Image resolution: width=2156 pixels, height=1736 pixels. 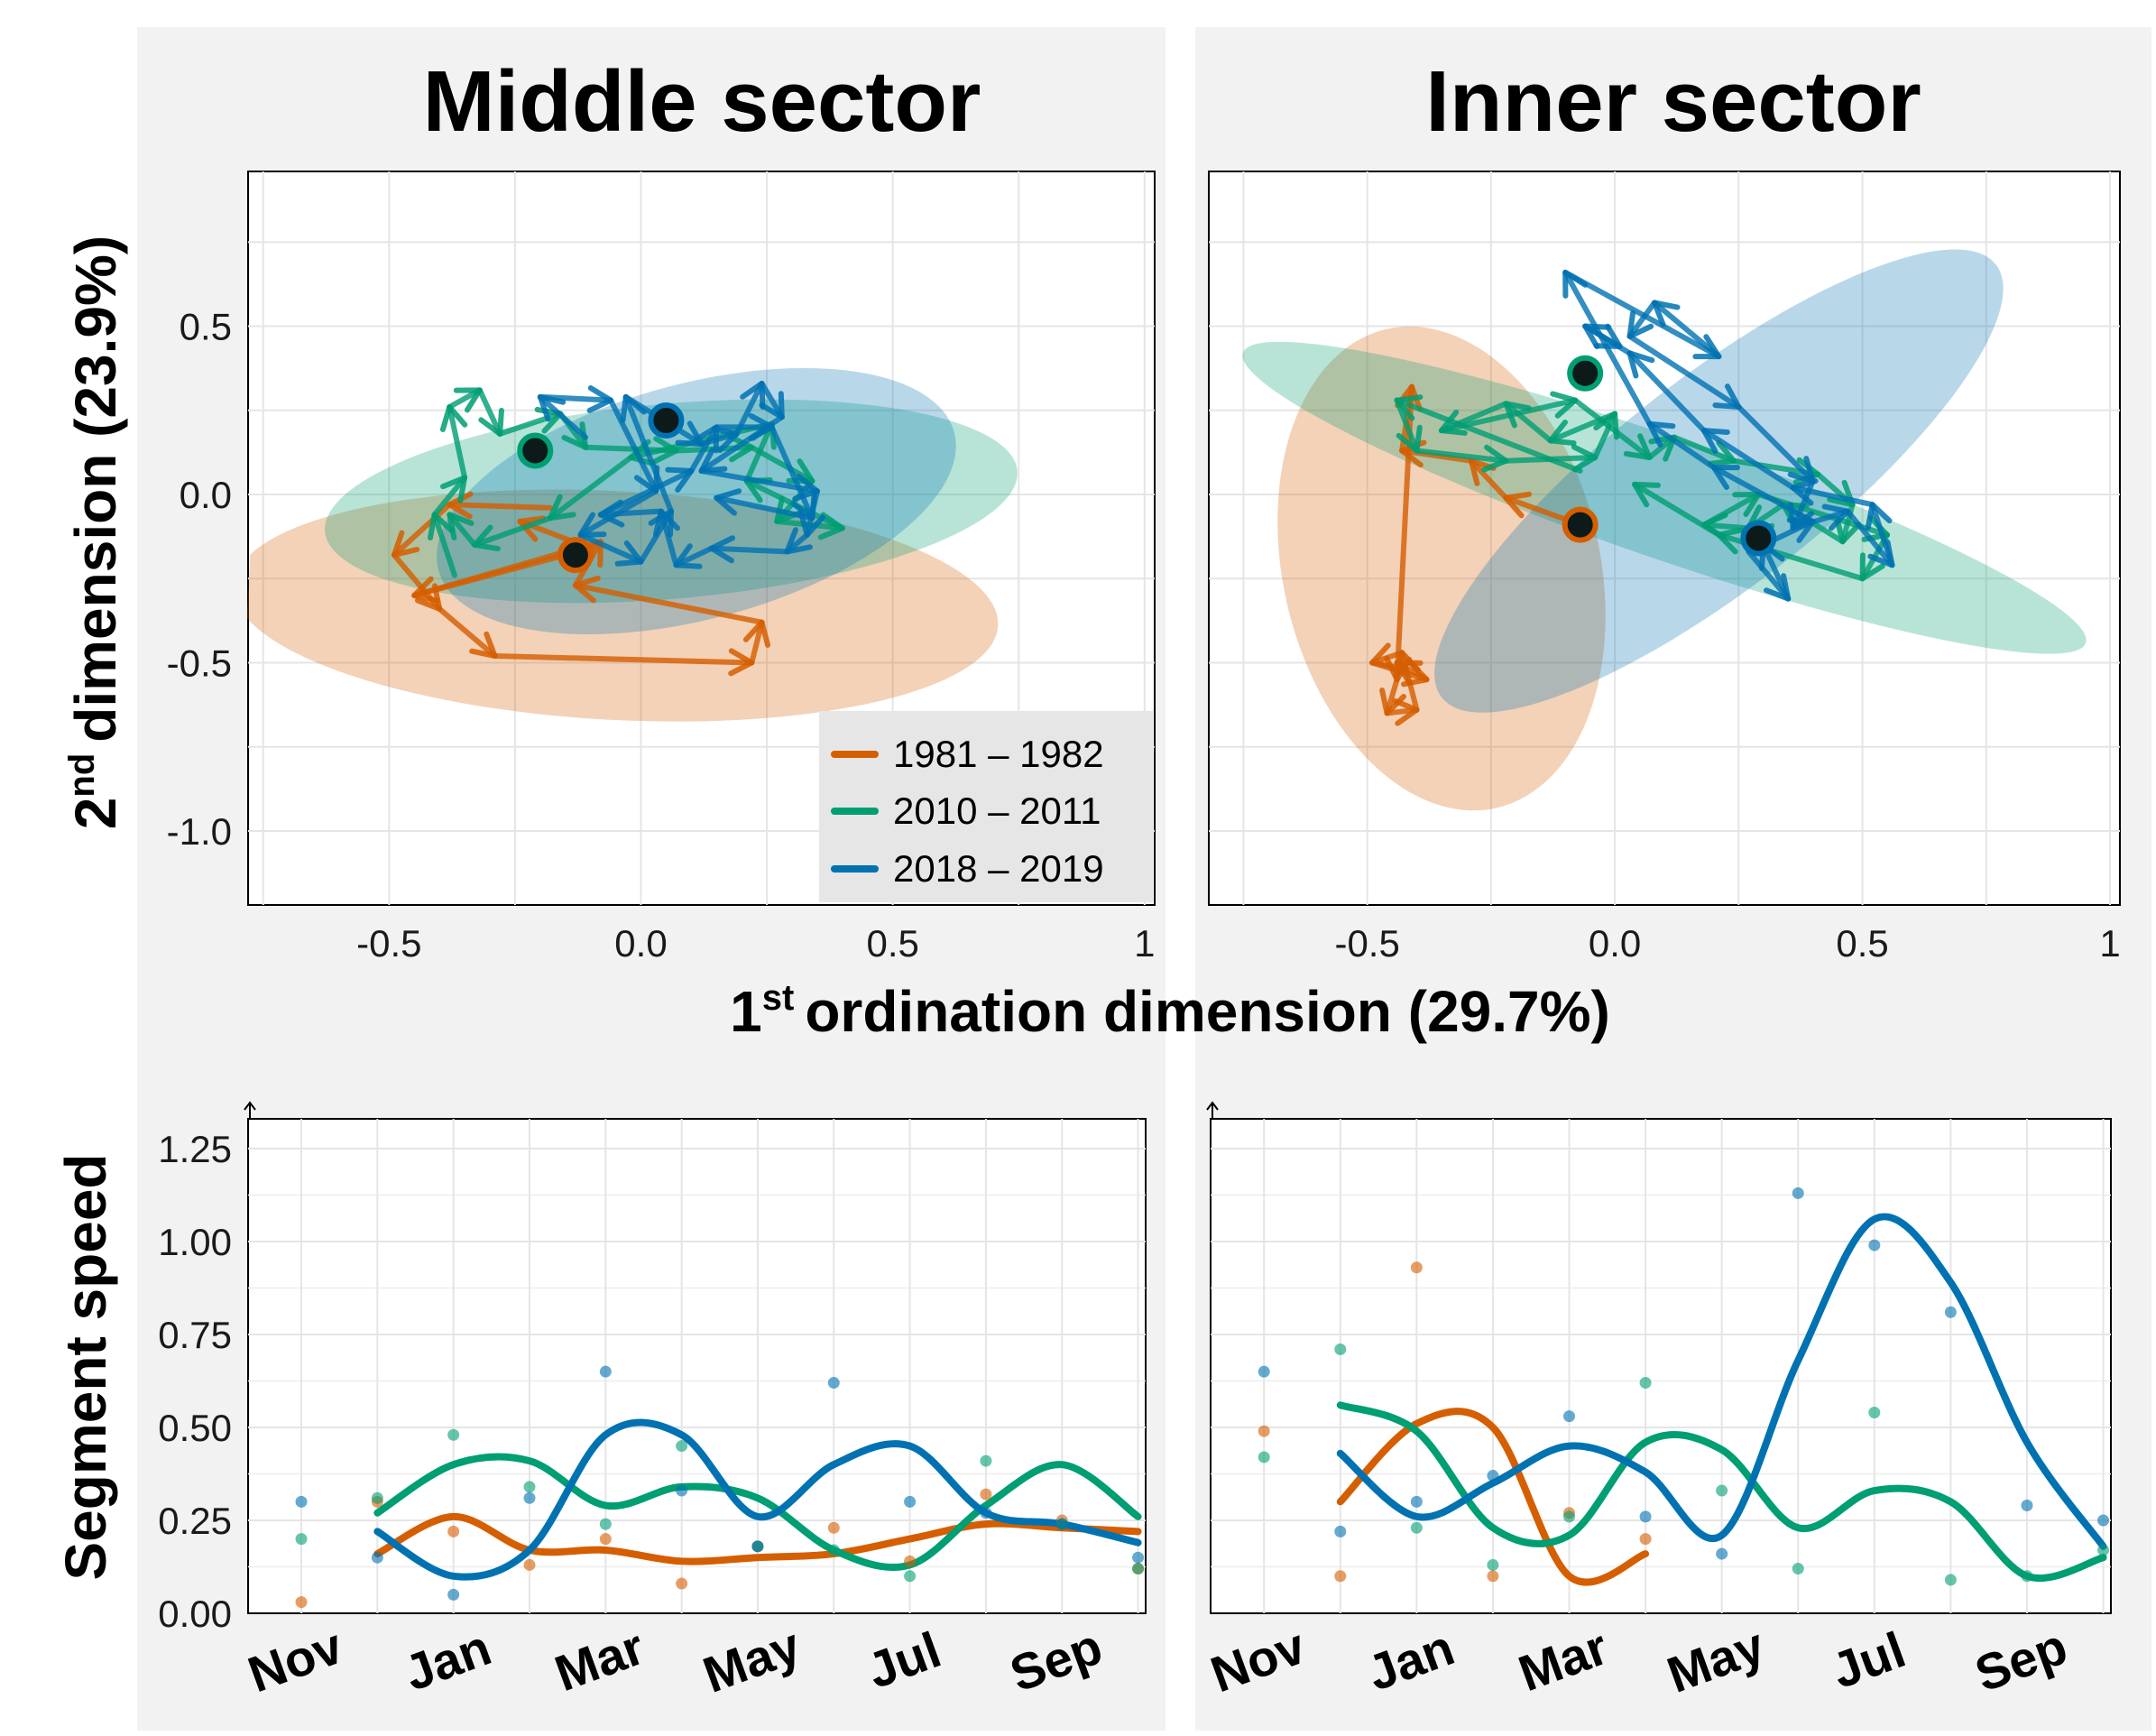 What do you see at coordinates (640, 943) in the screenshot?
I see `middle-ordination-x-tick-label: 0.0` at bounding box center [640, 943].